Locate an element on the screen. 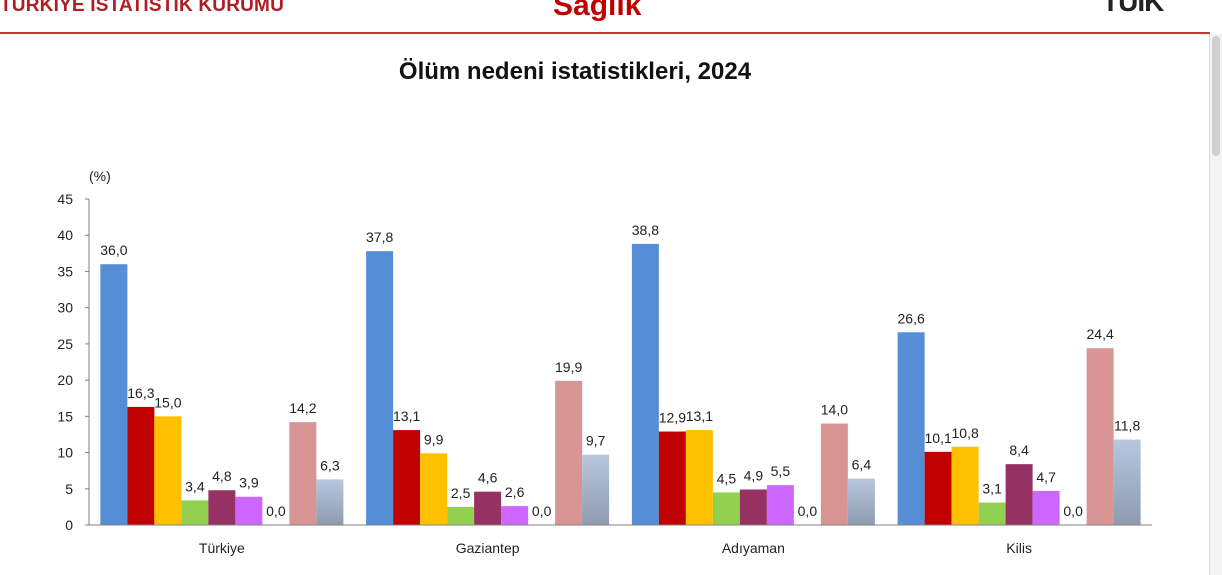 This screenshot has height=575, width=1222. data-label: 36,0 is located at coordinates (113, 250).